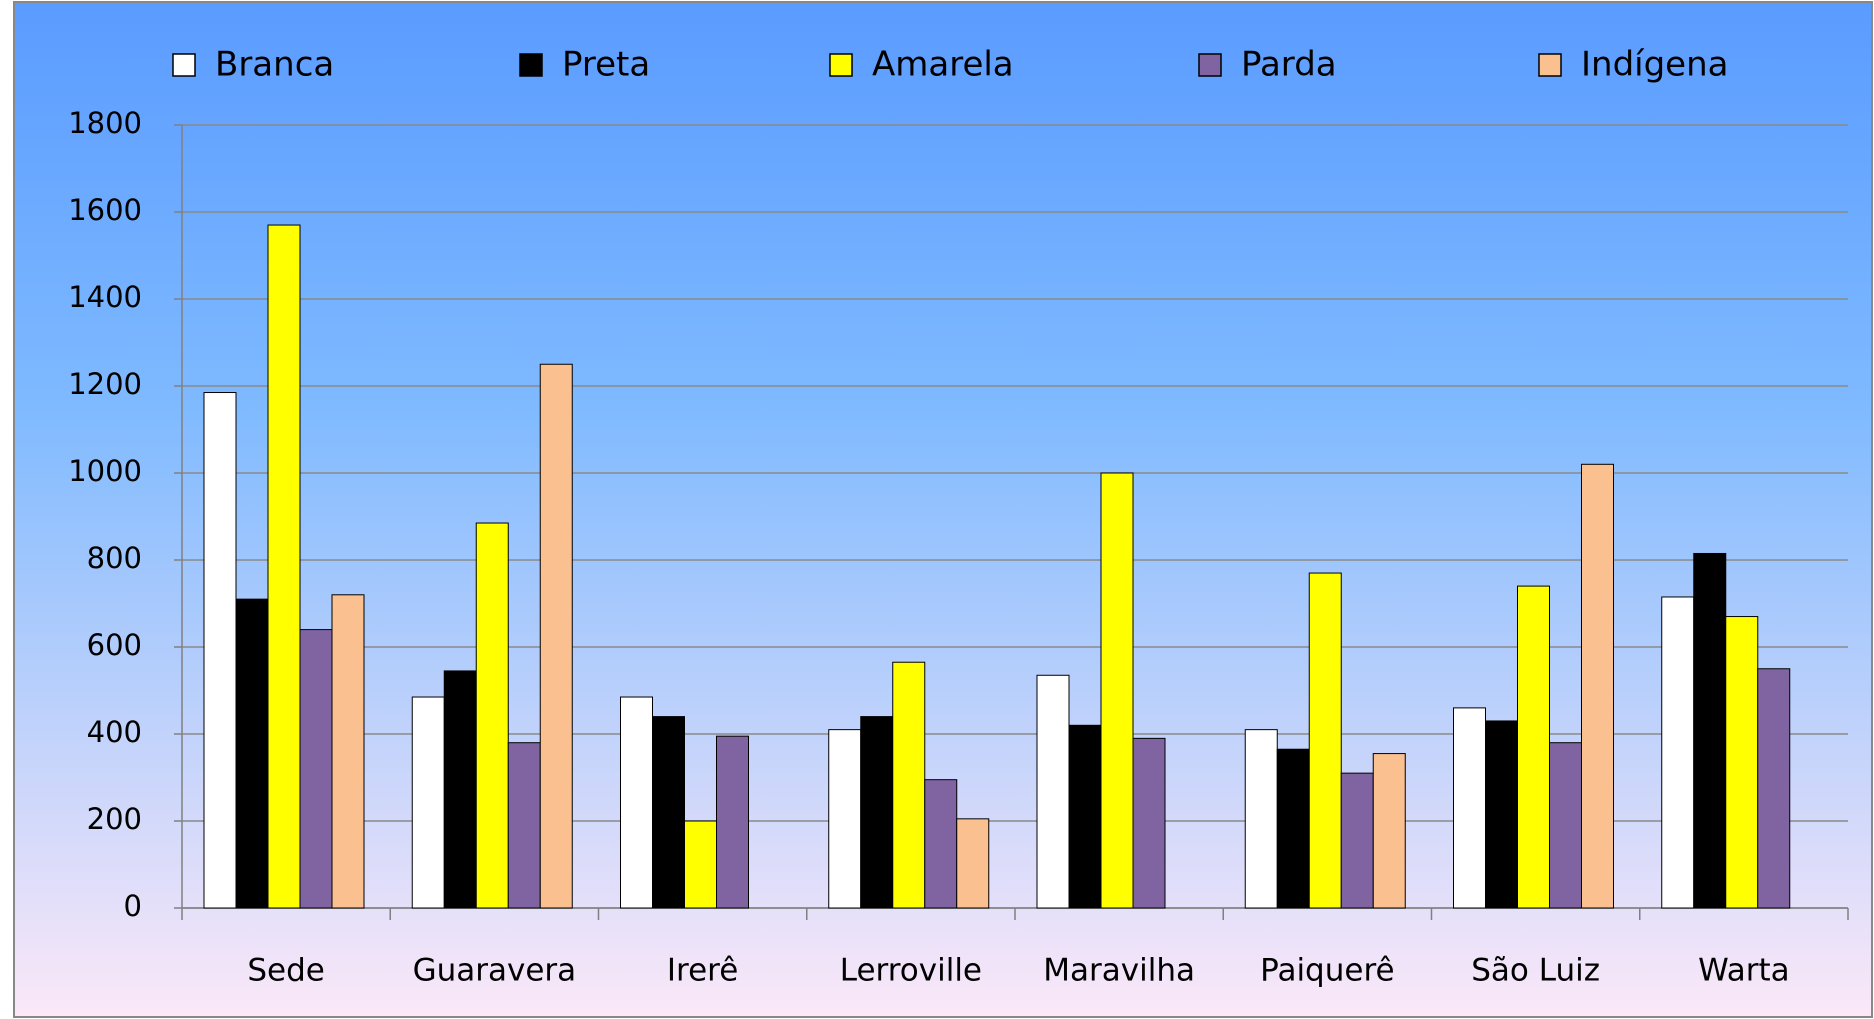 This screenshot has height=1019, width=1874. Describe the element at coordinates (1327, 971) in the screenshot. I see `x-tick-label: Paiquerê` at that location.